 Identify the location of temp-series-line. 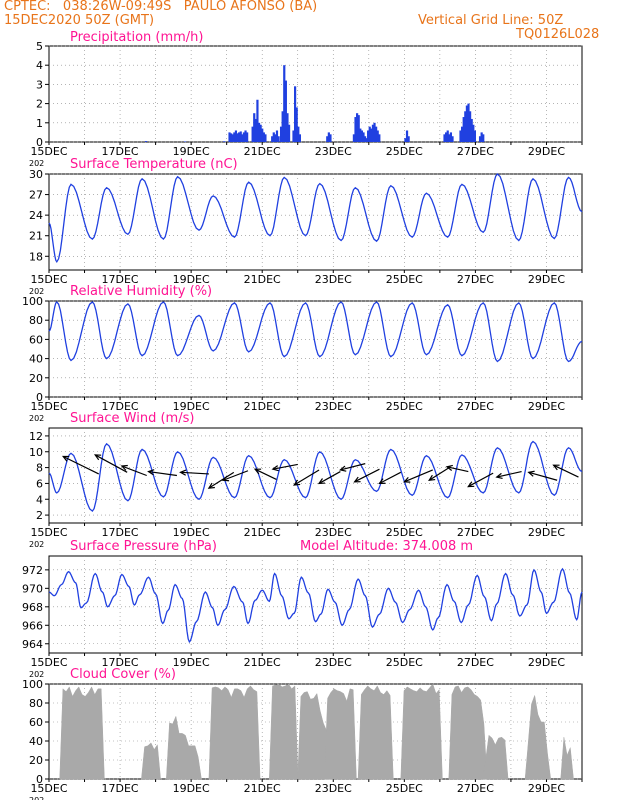
(315, 218).